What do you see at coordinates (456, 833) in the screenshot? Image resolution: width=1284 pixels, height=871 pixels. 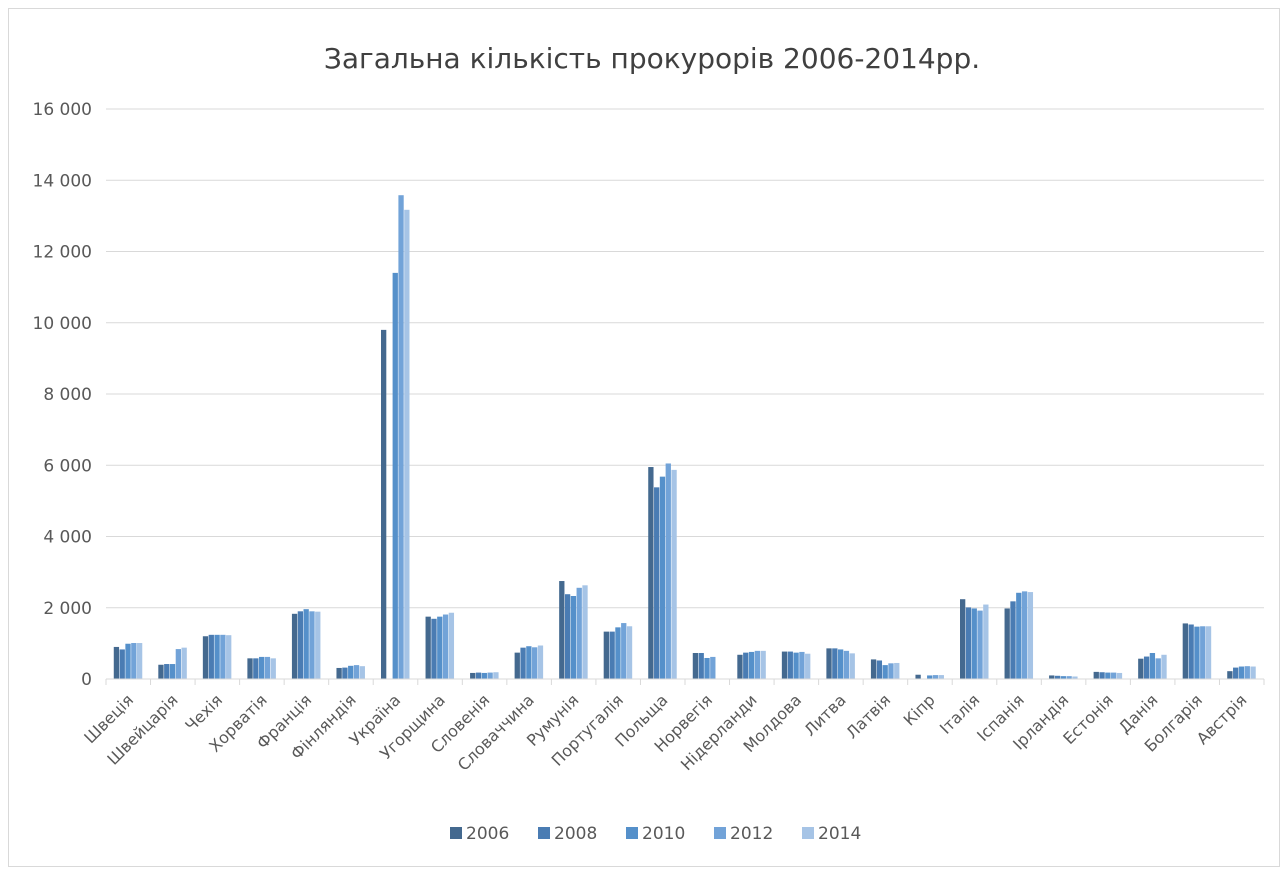 I see `legend-swatch-2006` at bounding box center [456, 833].